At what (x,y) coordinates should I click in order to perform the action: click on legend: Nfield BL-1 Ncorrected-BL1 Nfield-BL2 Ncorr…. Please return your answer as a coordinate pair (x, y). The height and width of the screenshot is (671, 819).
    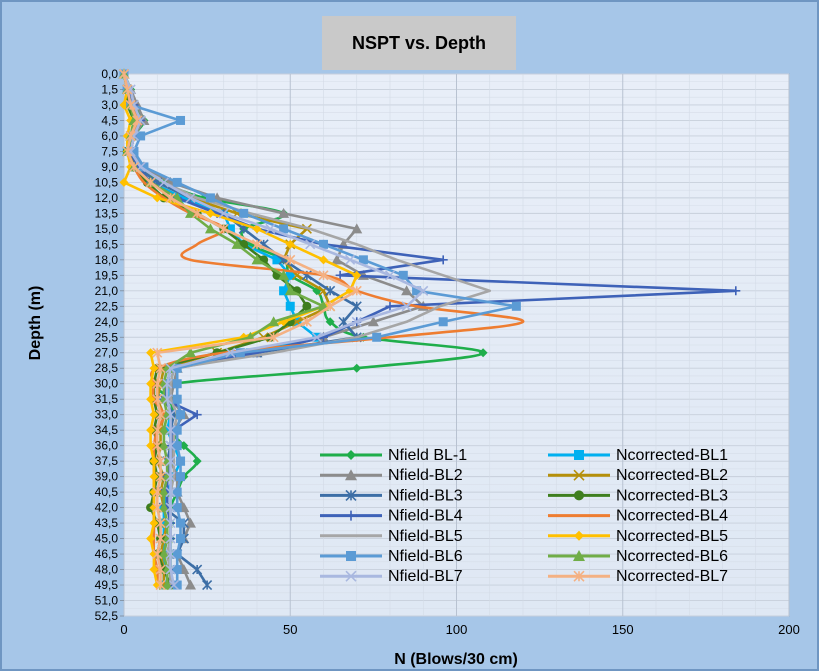
    Looking at the image, I should click on (524, 516).